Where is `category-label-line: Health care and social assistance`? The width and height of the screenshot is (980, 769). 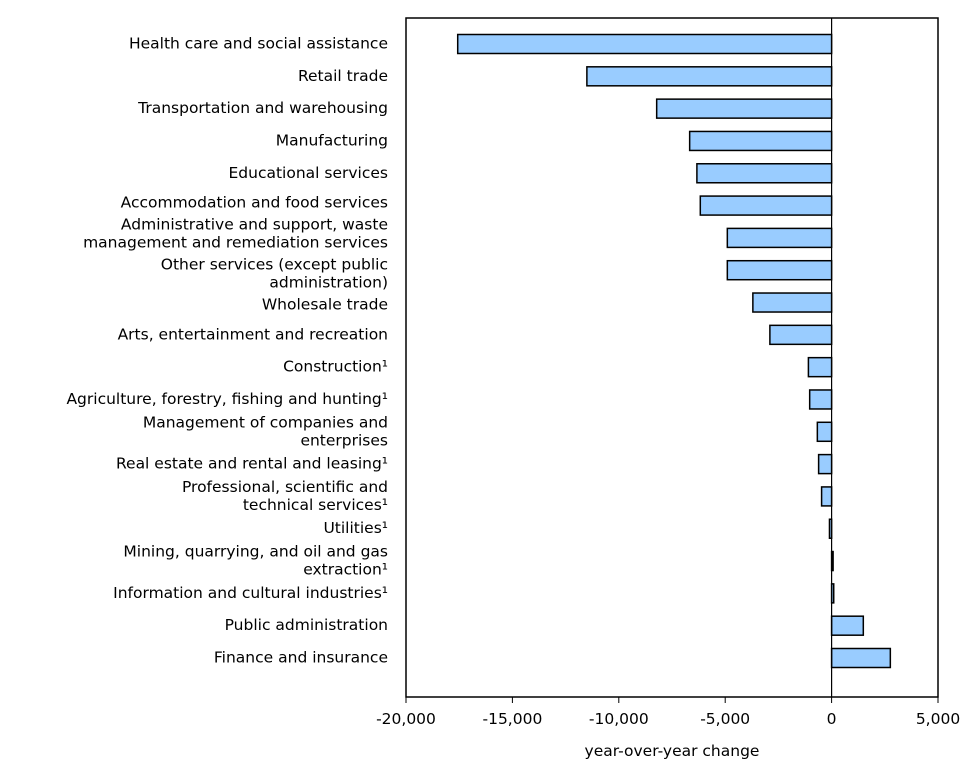 category-label-line: Health care and social assistance is located at coordinates (258, 44).